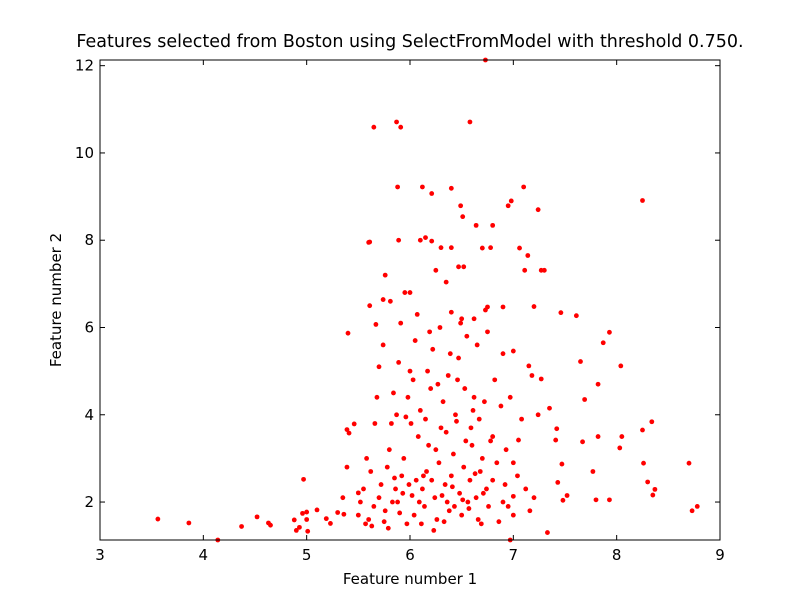  Describe the element at coordinates (307, 555) in the screenshot. I see `x-tick-label: 5` at that location.